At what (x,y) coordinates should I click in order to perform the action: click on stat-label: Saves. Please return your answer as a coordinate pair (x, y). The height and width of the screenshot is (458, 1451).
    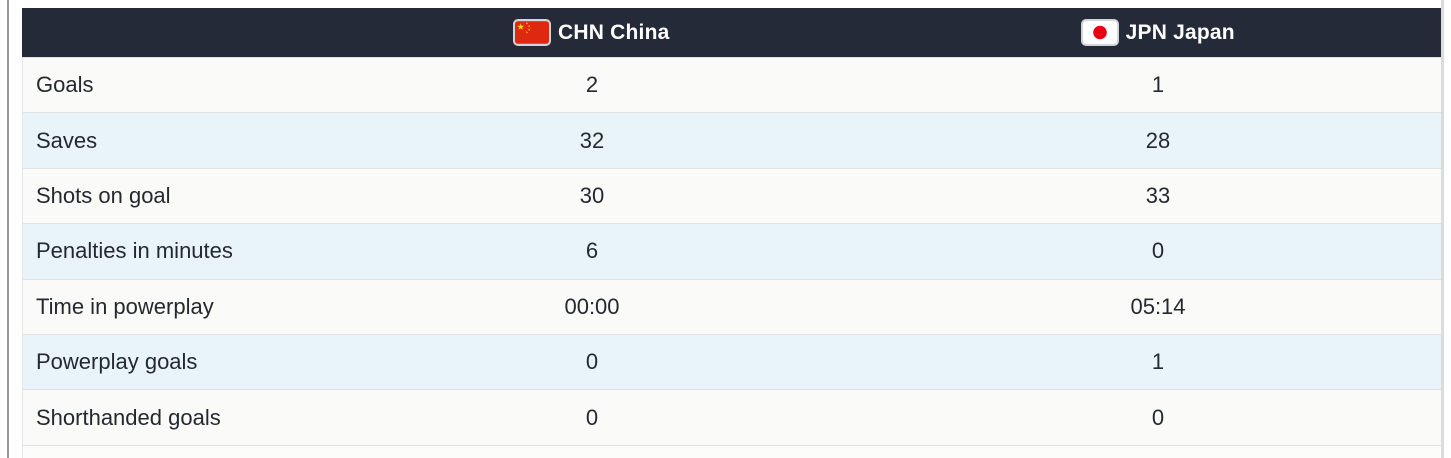
    Looking at the image, I should click on (67, 140).